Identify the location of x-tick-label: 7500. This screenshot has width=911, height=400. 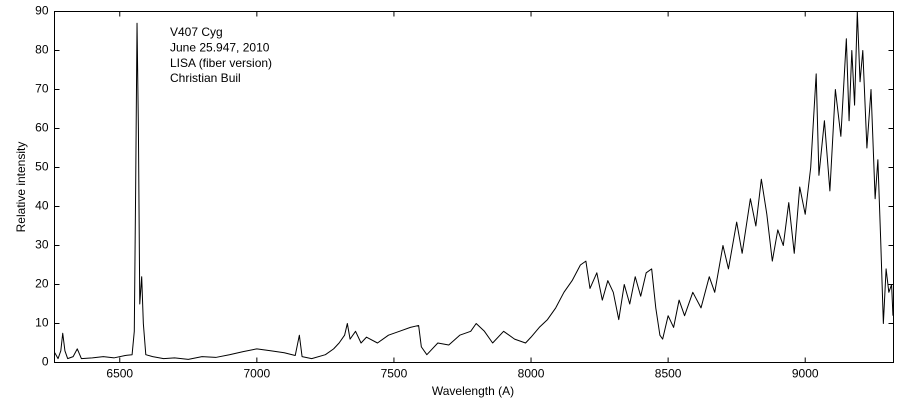
(394, 374).